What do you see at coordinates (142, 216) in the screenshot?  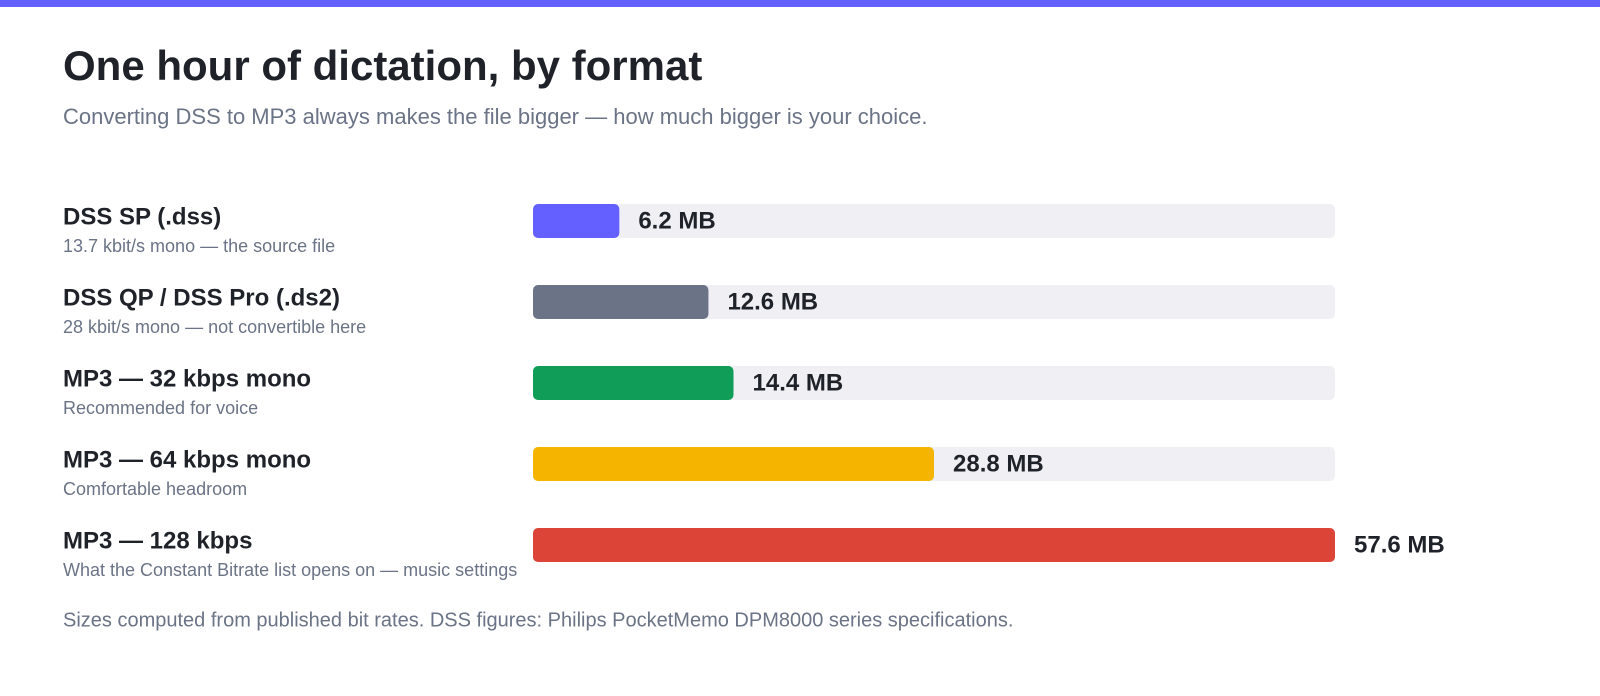 I see `category-label: DSS SP (.dss)` at bounding box center [142, 216].